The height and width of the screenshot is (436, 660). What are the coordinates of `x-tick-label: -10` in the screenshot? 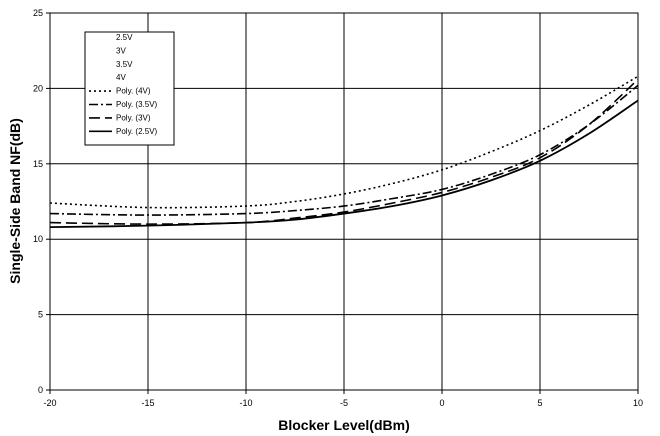 It's located at (245, 403).